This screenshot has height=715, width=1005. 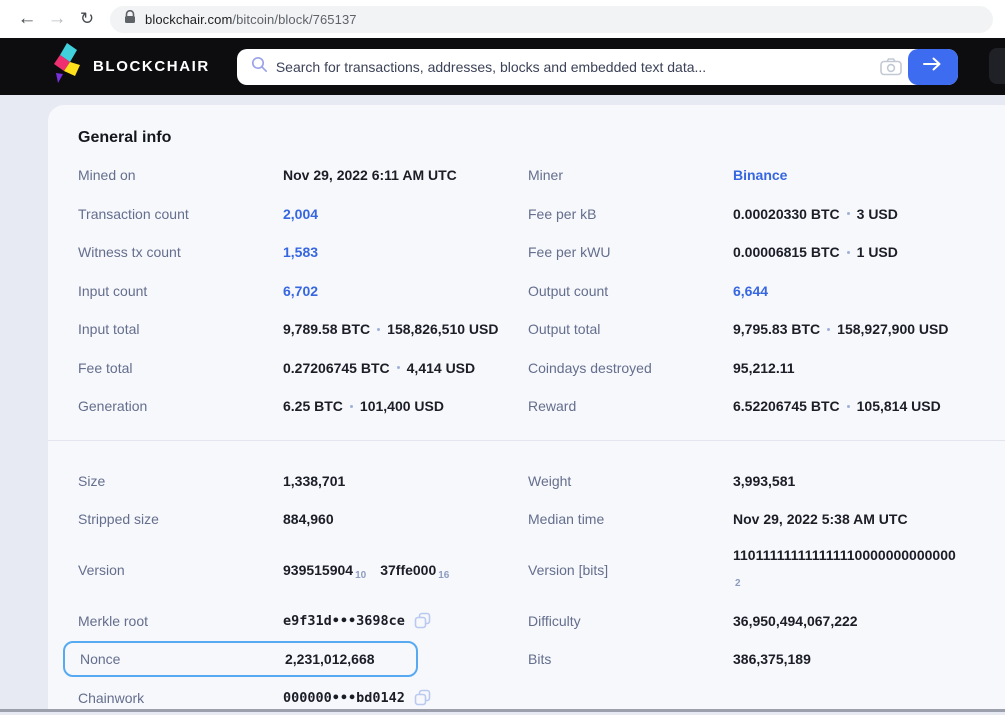 What do you see at coordinates (841, 329) in the screenshot?
I see `row-value: 9,795.83 BTC 158,927,900 USD` at bounding box center [841, 329].